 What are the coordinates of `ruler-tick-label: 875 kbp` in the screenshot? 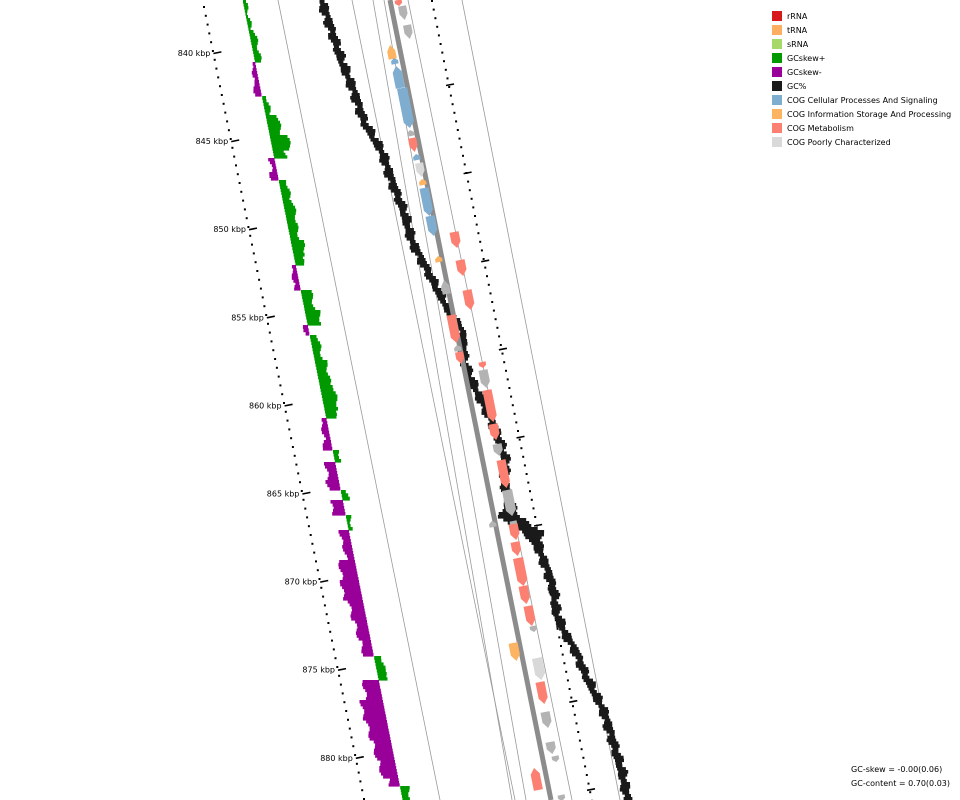 It's located at (318, 670).